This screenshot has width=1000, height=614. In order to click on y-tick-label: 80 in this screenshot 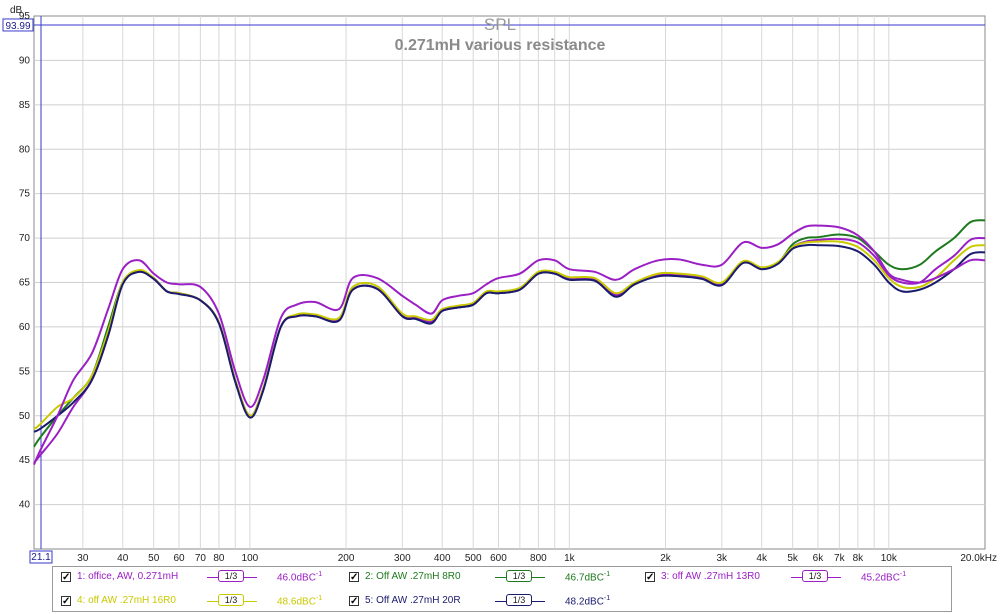, I will do `click(25, 149)`.